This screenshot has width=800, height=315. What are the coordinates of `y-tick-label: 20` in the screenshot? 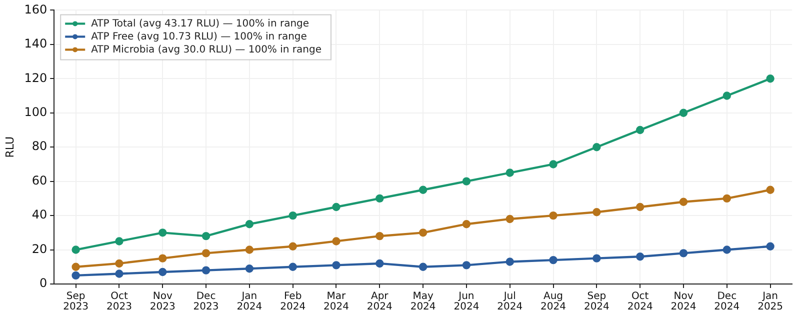 It's located at (40, 249).